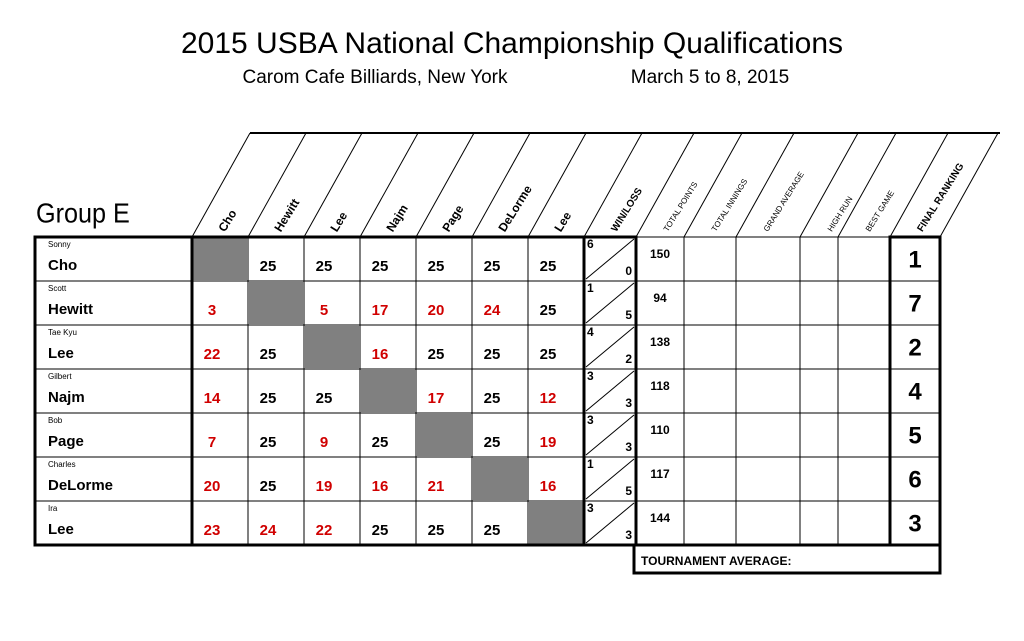  What do you see at coordinates (59, 244) in the screenshot?
I see `first-name: Sonny` at bounding box center [59, 244].